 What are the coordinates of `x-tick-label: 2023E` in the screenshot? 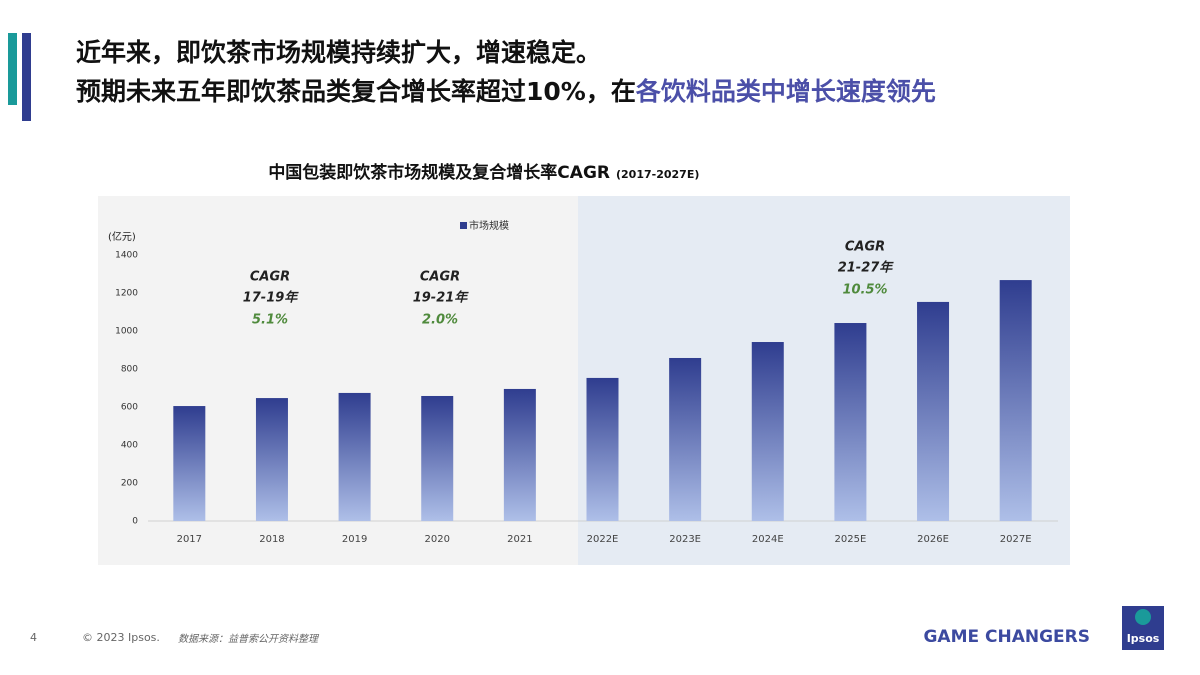 It's located at (685, 539).